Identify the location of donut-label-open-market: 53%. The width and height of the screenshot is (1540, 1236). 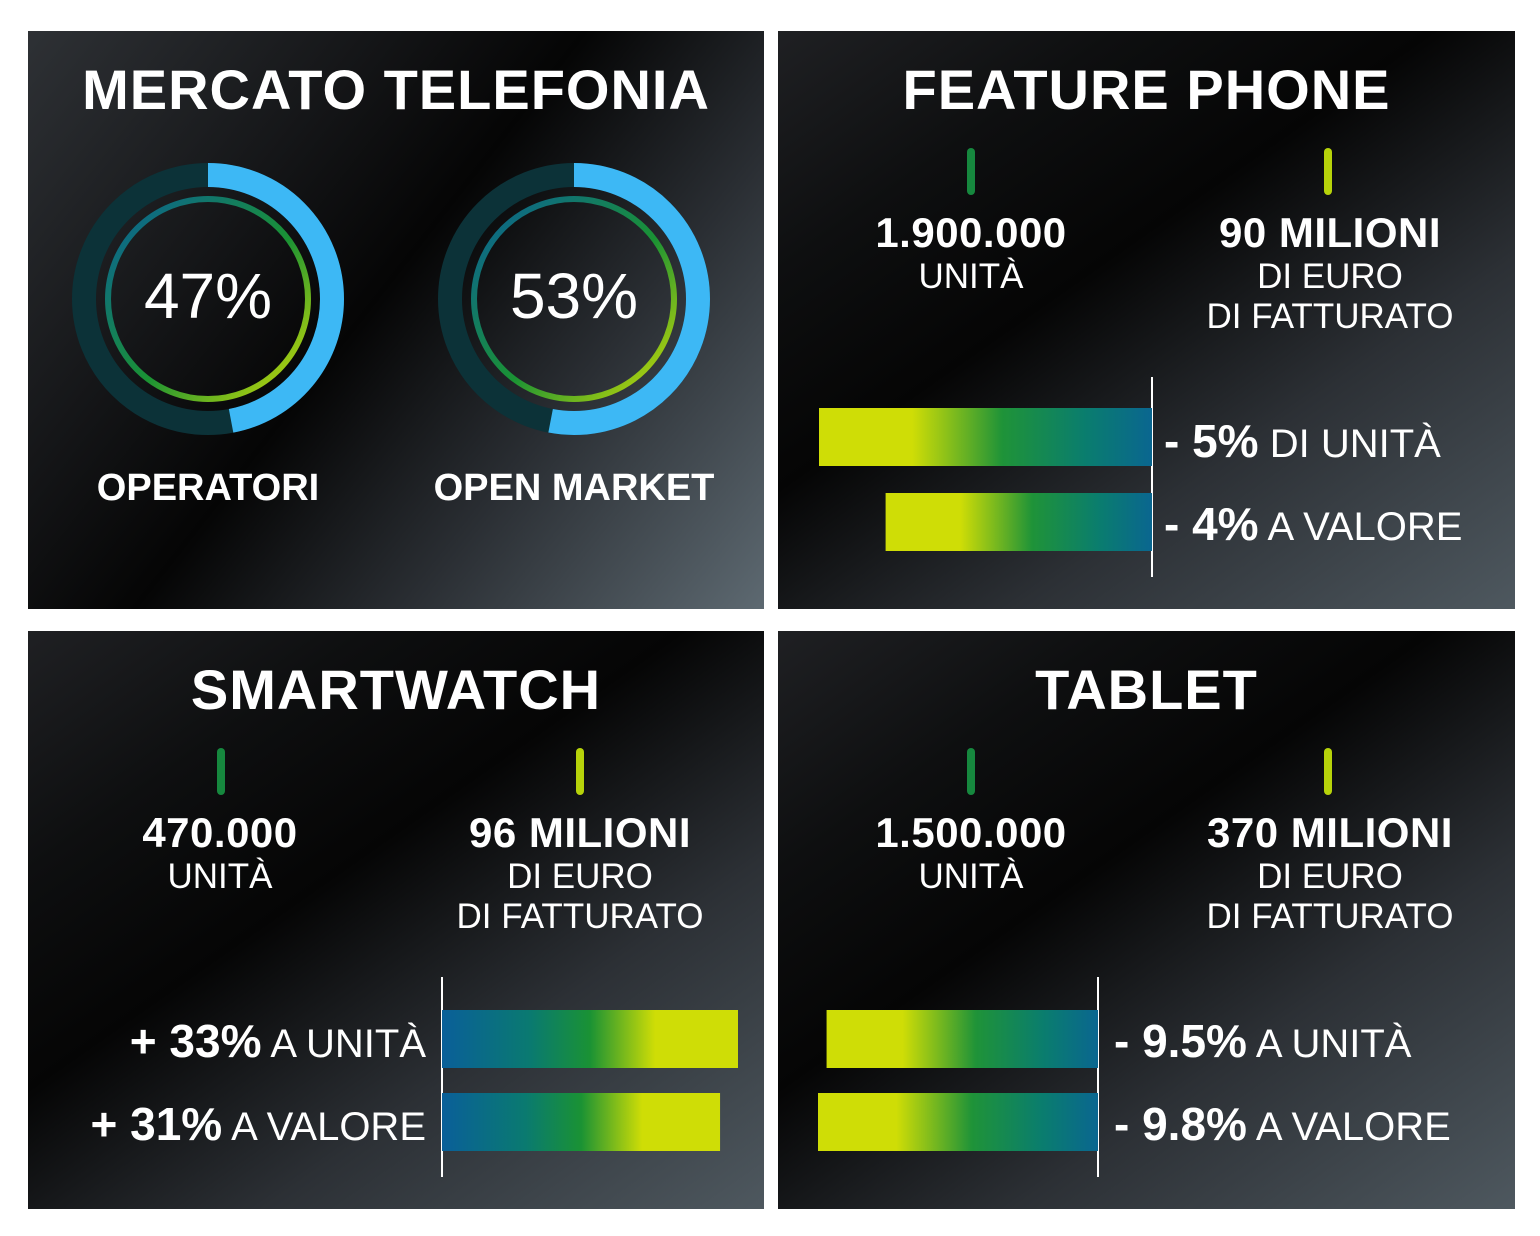
(574, 296).